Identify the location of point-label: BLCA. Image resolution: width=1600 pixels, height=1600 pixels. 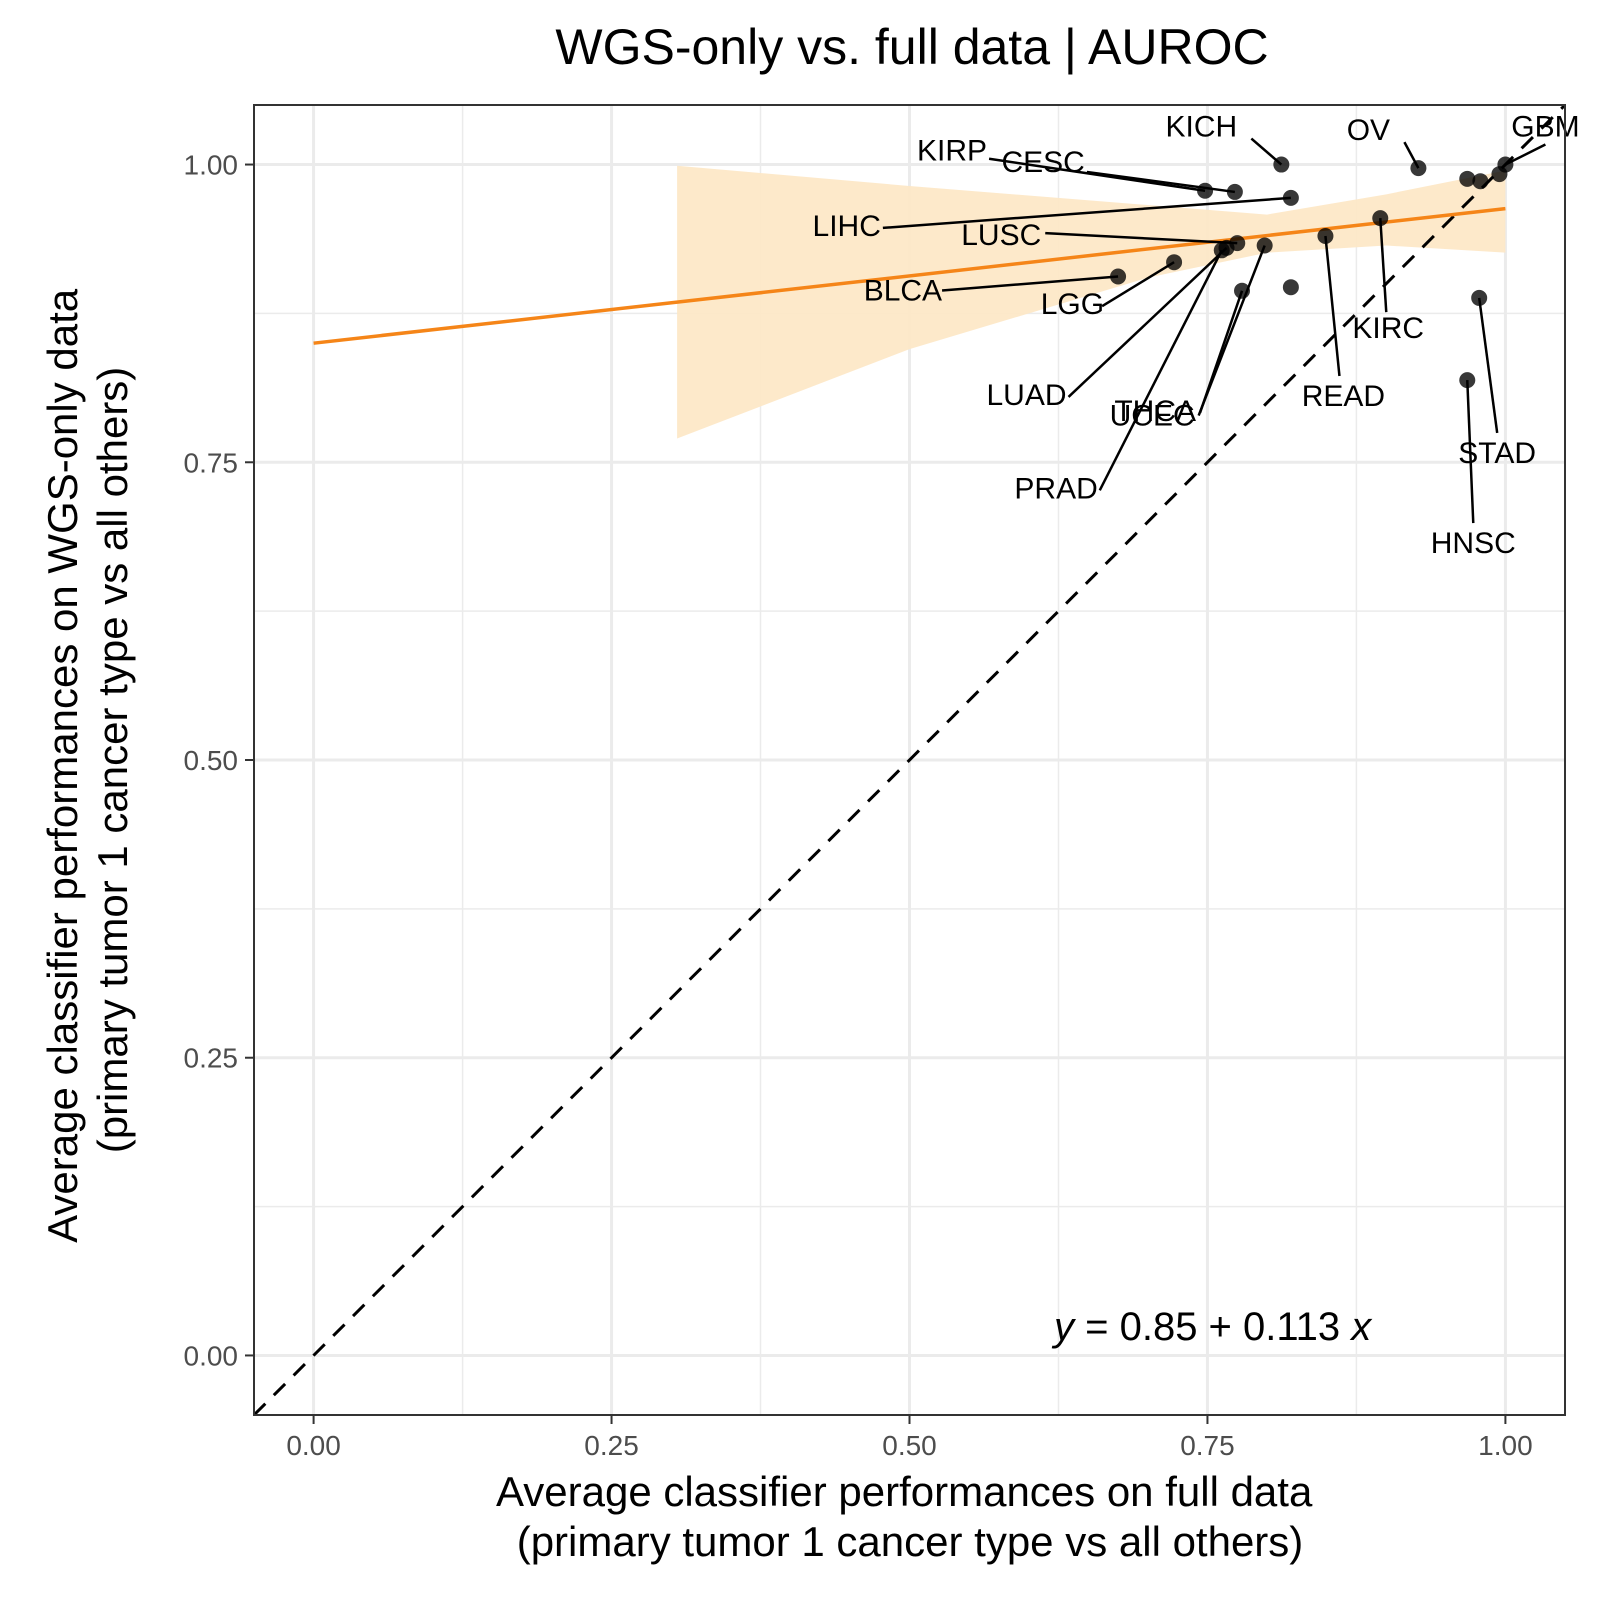
(903, 290).